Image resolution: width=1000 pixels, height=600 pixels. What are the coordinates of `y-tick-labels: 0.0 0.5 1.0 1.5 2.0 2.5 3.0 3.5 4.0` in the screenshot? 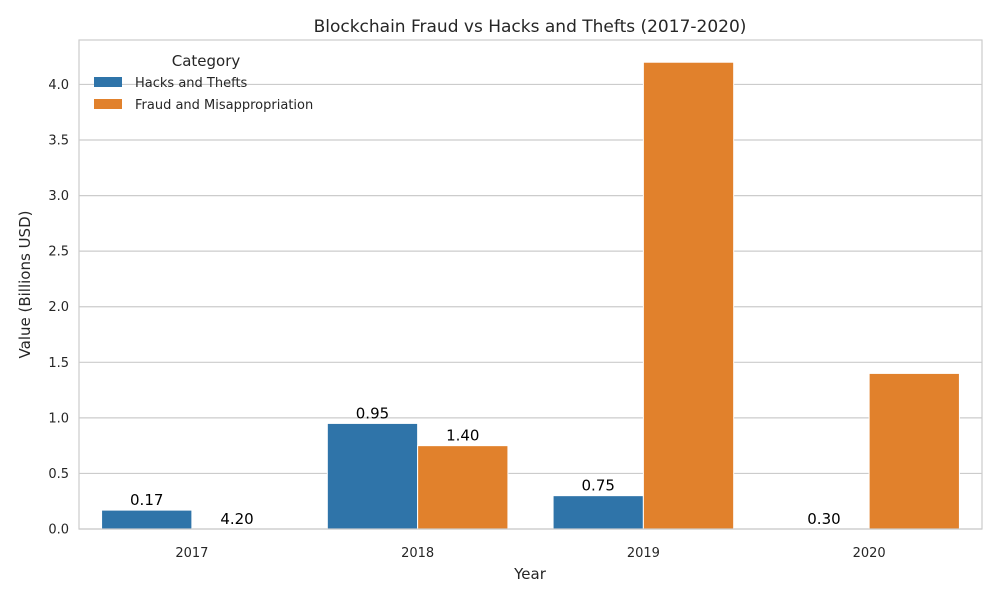 It's located at (58, 308).